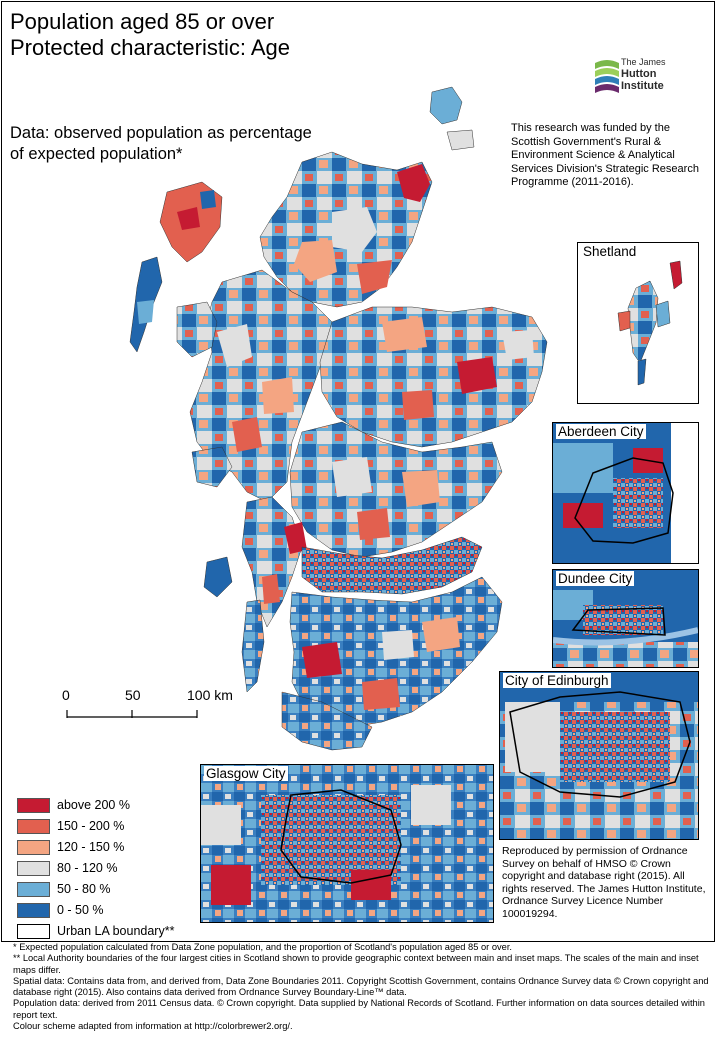 The image size is (719, 1063). I want to click on legend-item: 150 - 200 %, so click(117, 826).